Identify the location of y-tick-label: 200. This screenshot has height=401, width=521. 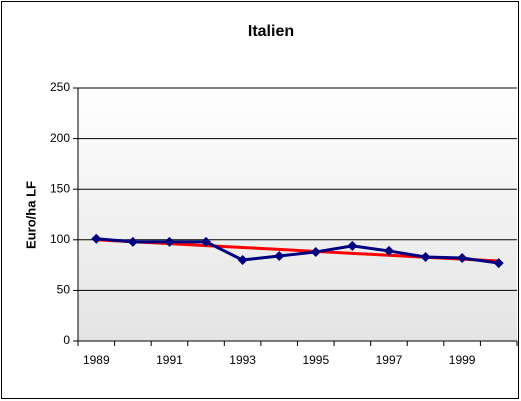
(60, 138).